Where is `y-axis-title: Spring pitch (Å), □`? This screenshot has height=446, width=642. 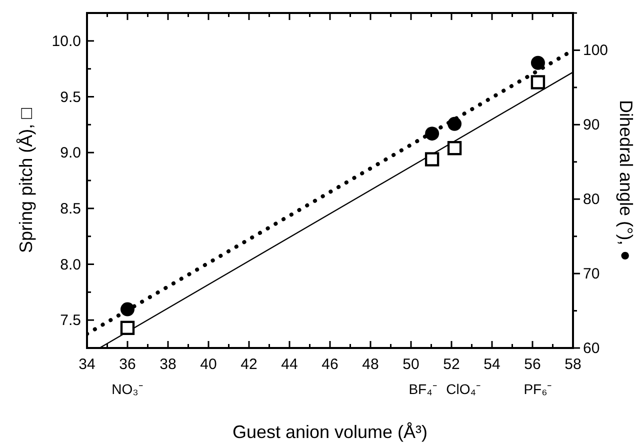
y-axis-title: Spring pitch (Å), □ is located at coordinates (26, 180).